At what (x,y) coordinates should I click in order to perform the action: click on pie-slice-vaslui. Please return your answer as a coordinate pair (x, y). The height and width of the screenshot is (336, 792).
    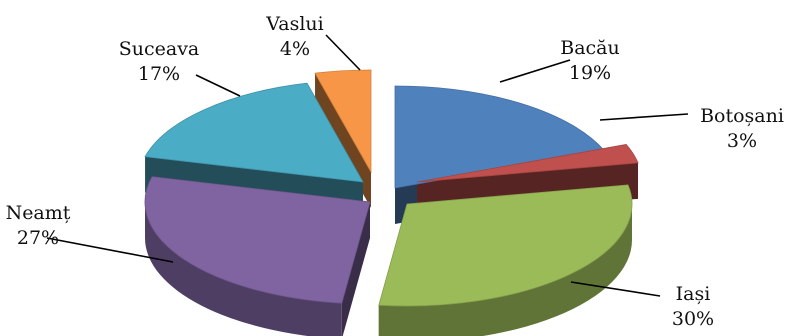
    Looking at the image, I should click on (343, 121).